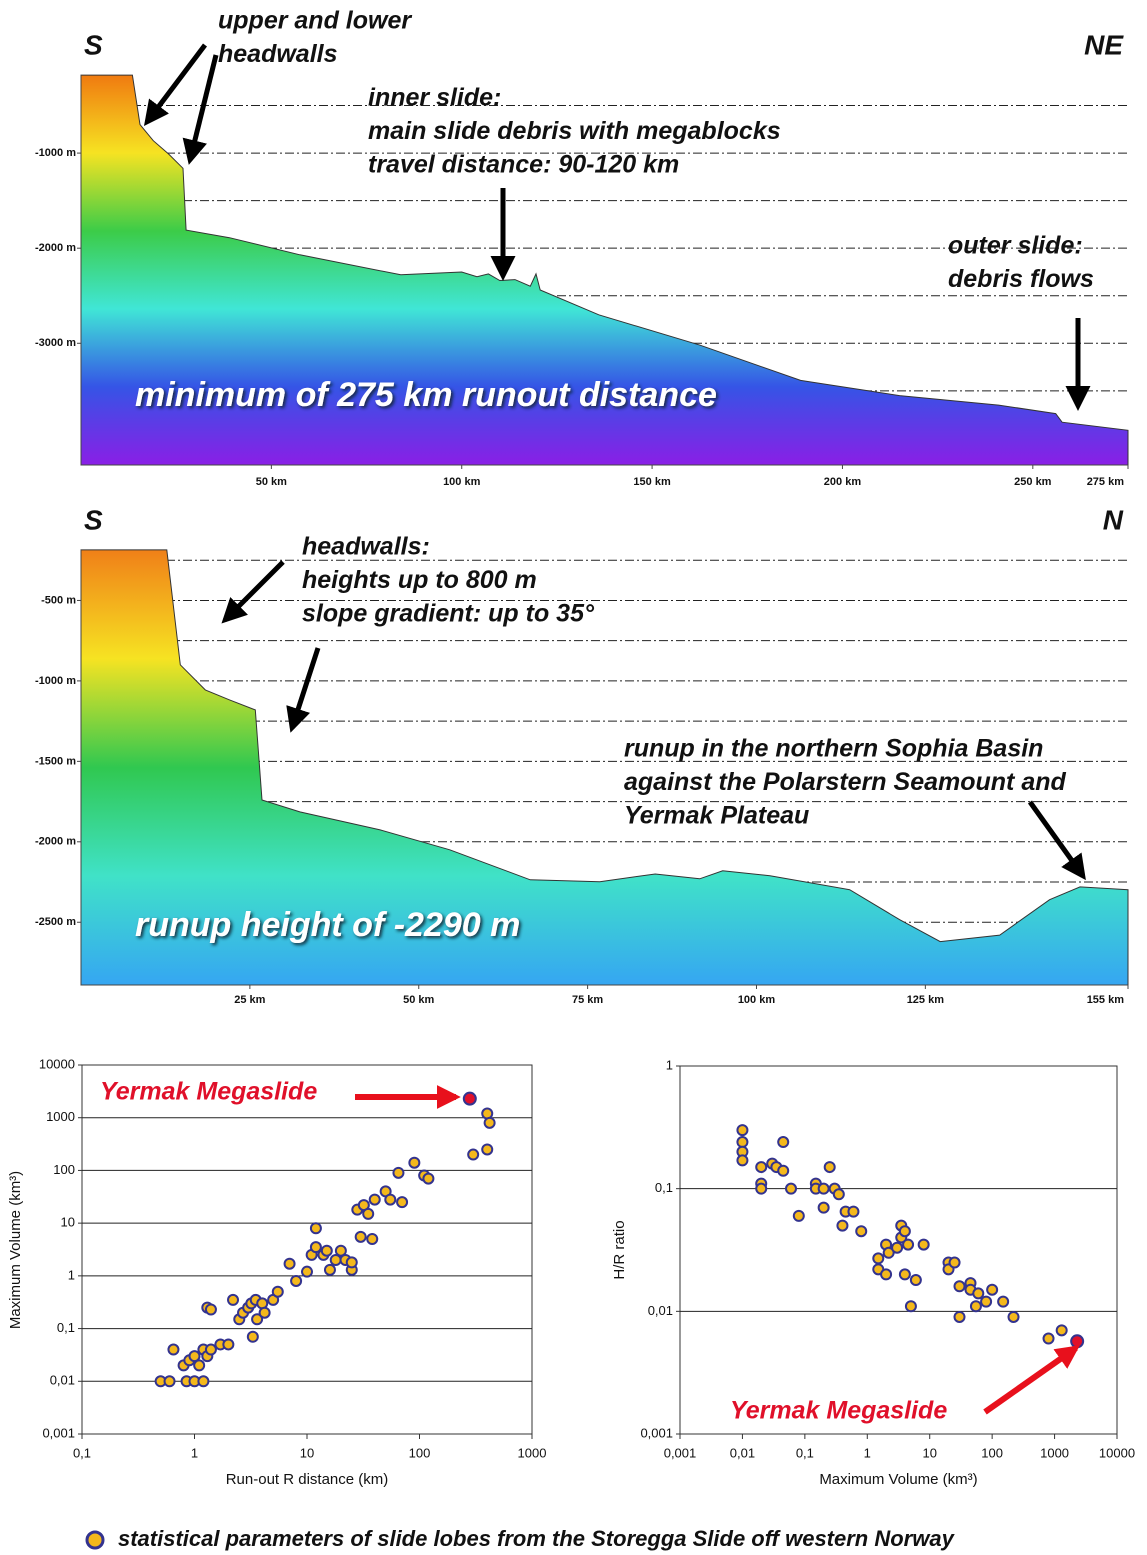 This screenshot has width=1147, height=1555. Describe the element at coordinates (55, 842) in the screenshot. I see `y-tick-label: -2000 m` at that location.